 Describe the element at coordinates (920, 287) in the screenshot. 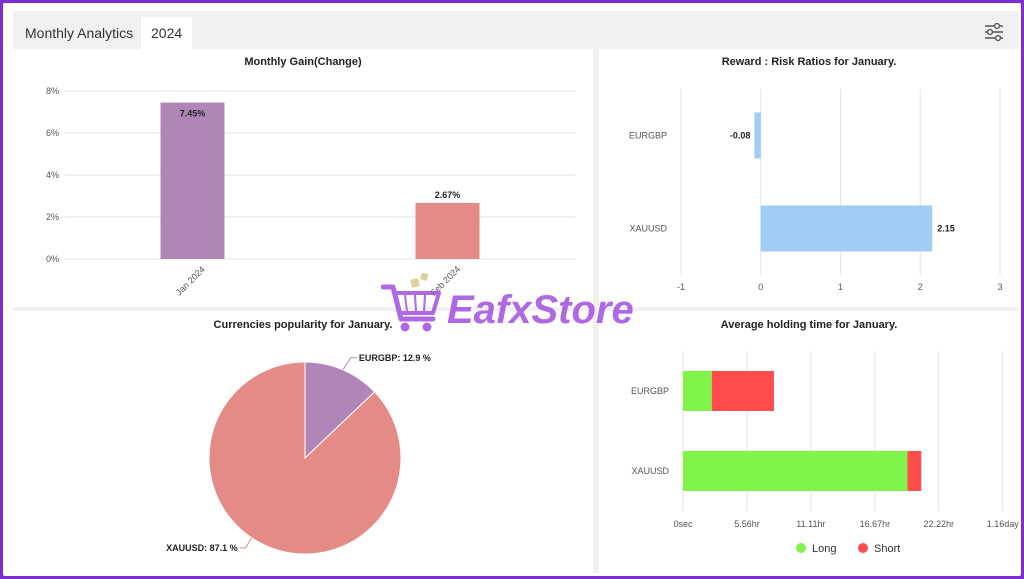

I see `x-tick-label: 2` at that location.